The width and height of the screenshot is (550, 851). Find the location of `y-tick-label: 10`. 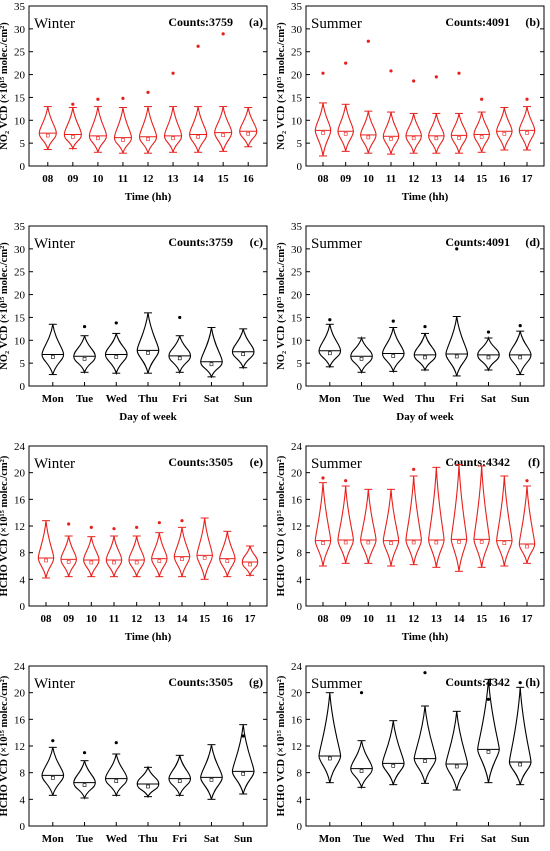

y-tick-label: 10 is located at coordinates (20, 121).